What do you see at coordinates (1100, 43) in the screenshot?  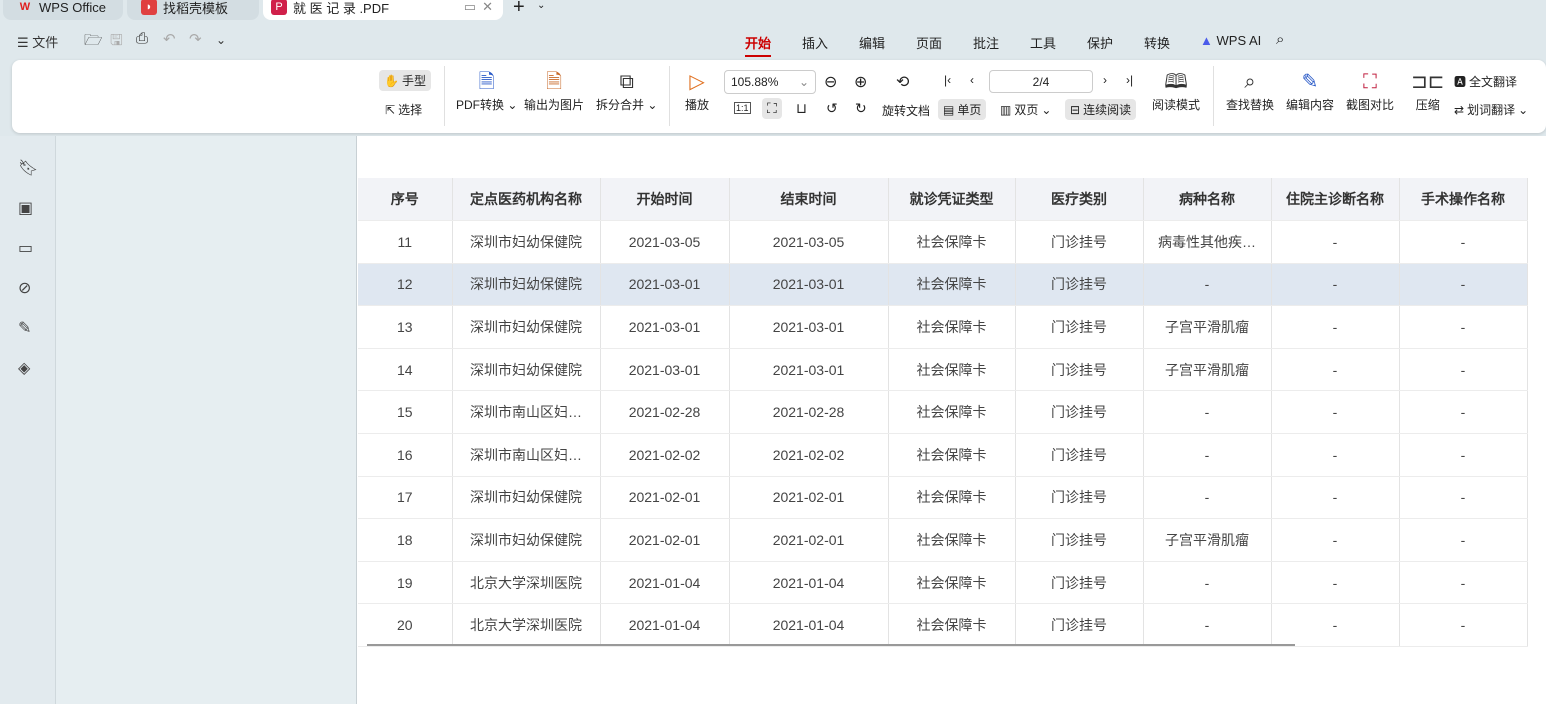 I see `menu-protect: 保护` at bounding box center [1100, 43].